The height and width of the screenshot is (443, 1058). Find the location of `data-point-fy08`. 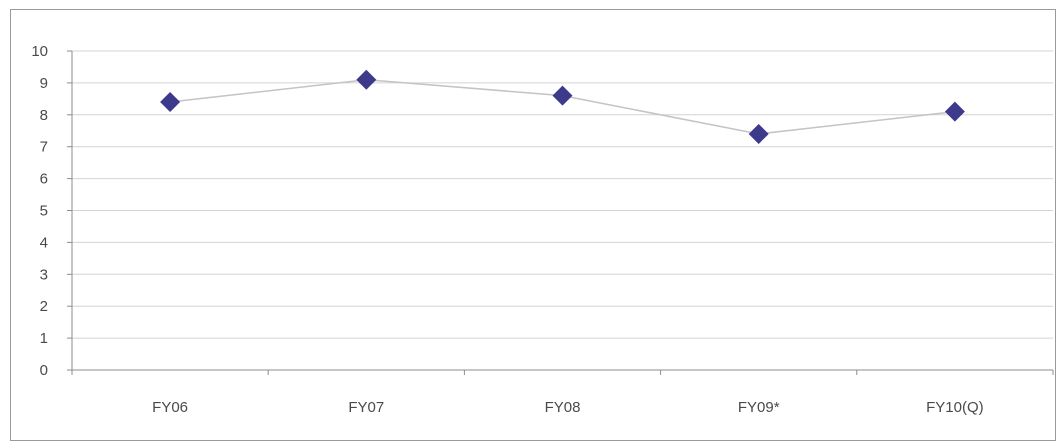

data-point-fy08 is located at coordinates (562, 95).